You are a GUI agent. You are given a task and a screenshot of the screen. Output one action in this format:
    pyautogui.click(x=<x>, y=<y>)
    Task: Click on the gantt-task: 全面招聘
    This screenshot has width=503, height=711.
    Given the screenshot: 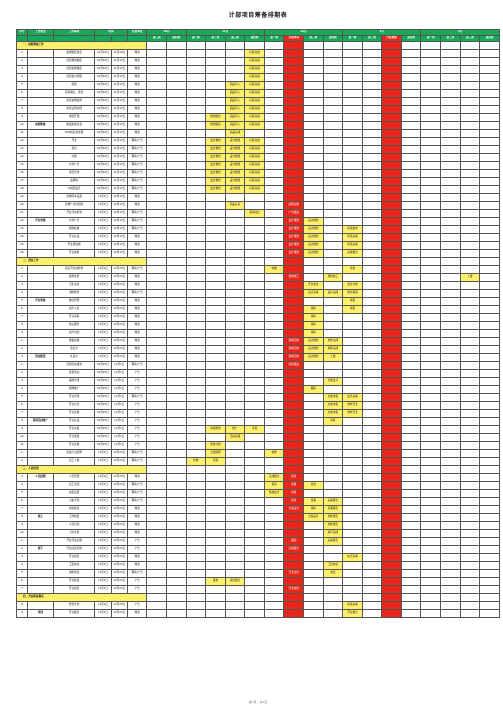 What is the action you would take?
    pyautogui.click(x=215, y=453)
    